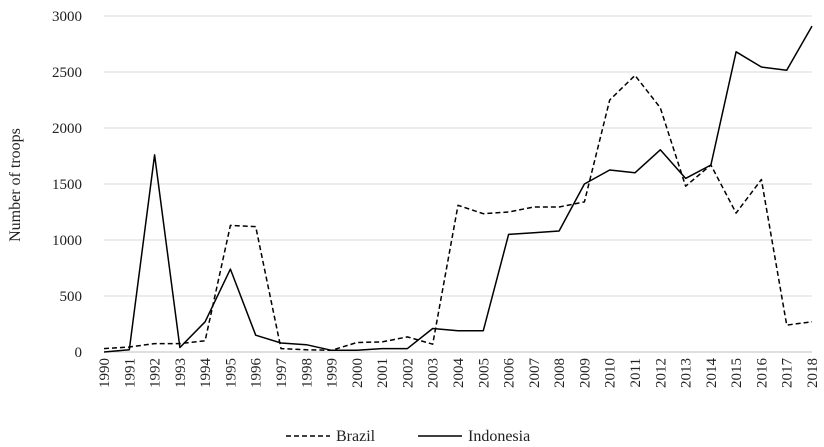  I want to click on legend-item-brazil: Brazil, so click(331, 436).